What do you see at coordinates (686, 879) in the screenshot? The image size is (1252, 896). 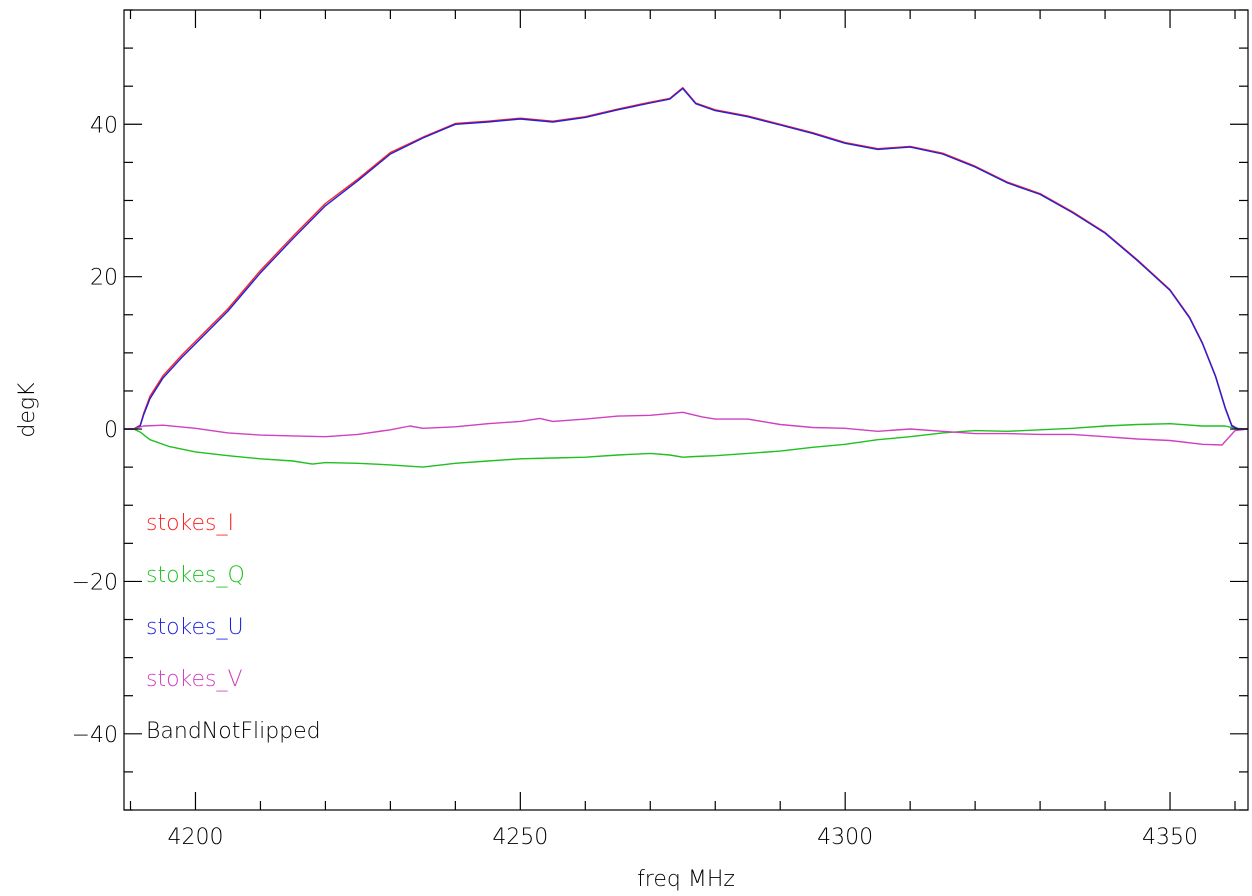 I see `x-axis-title: freq MHz` at bounding box center [686, 879].